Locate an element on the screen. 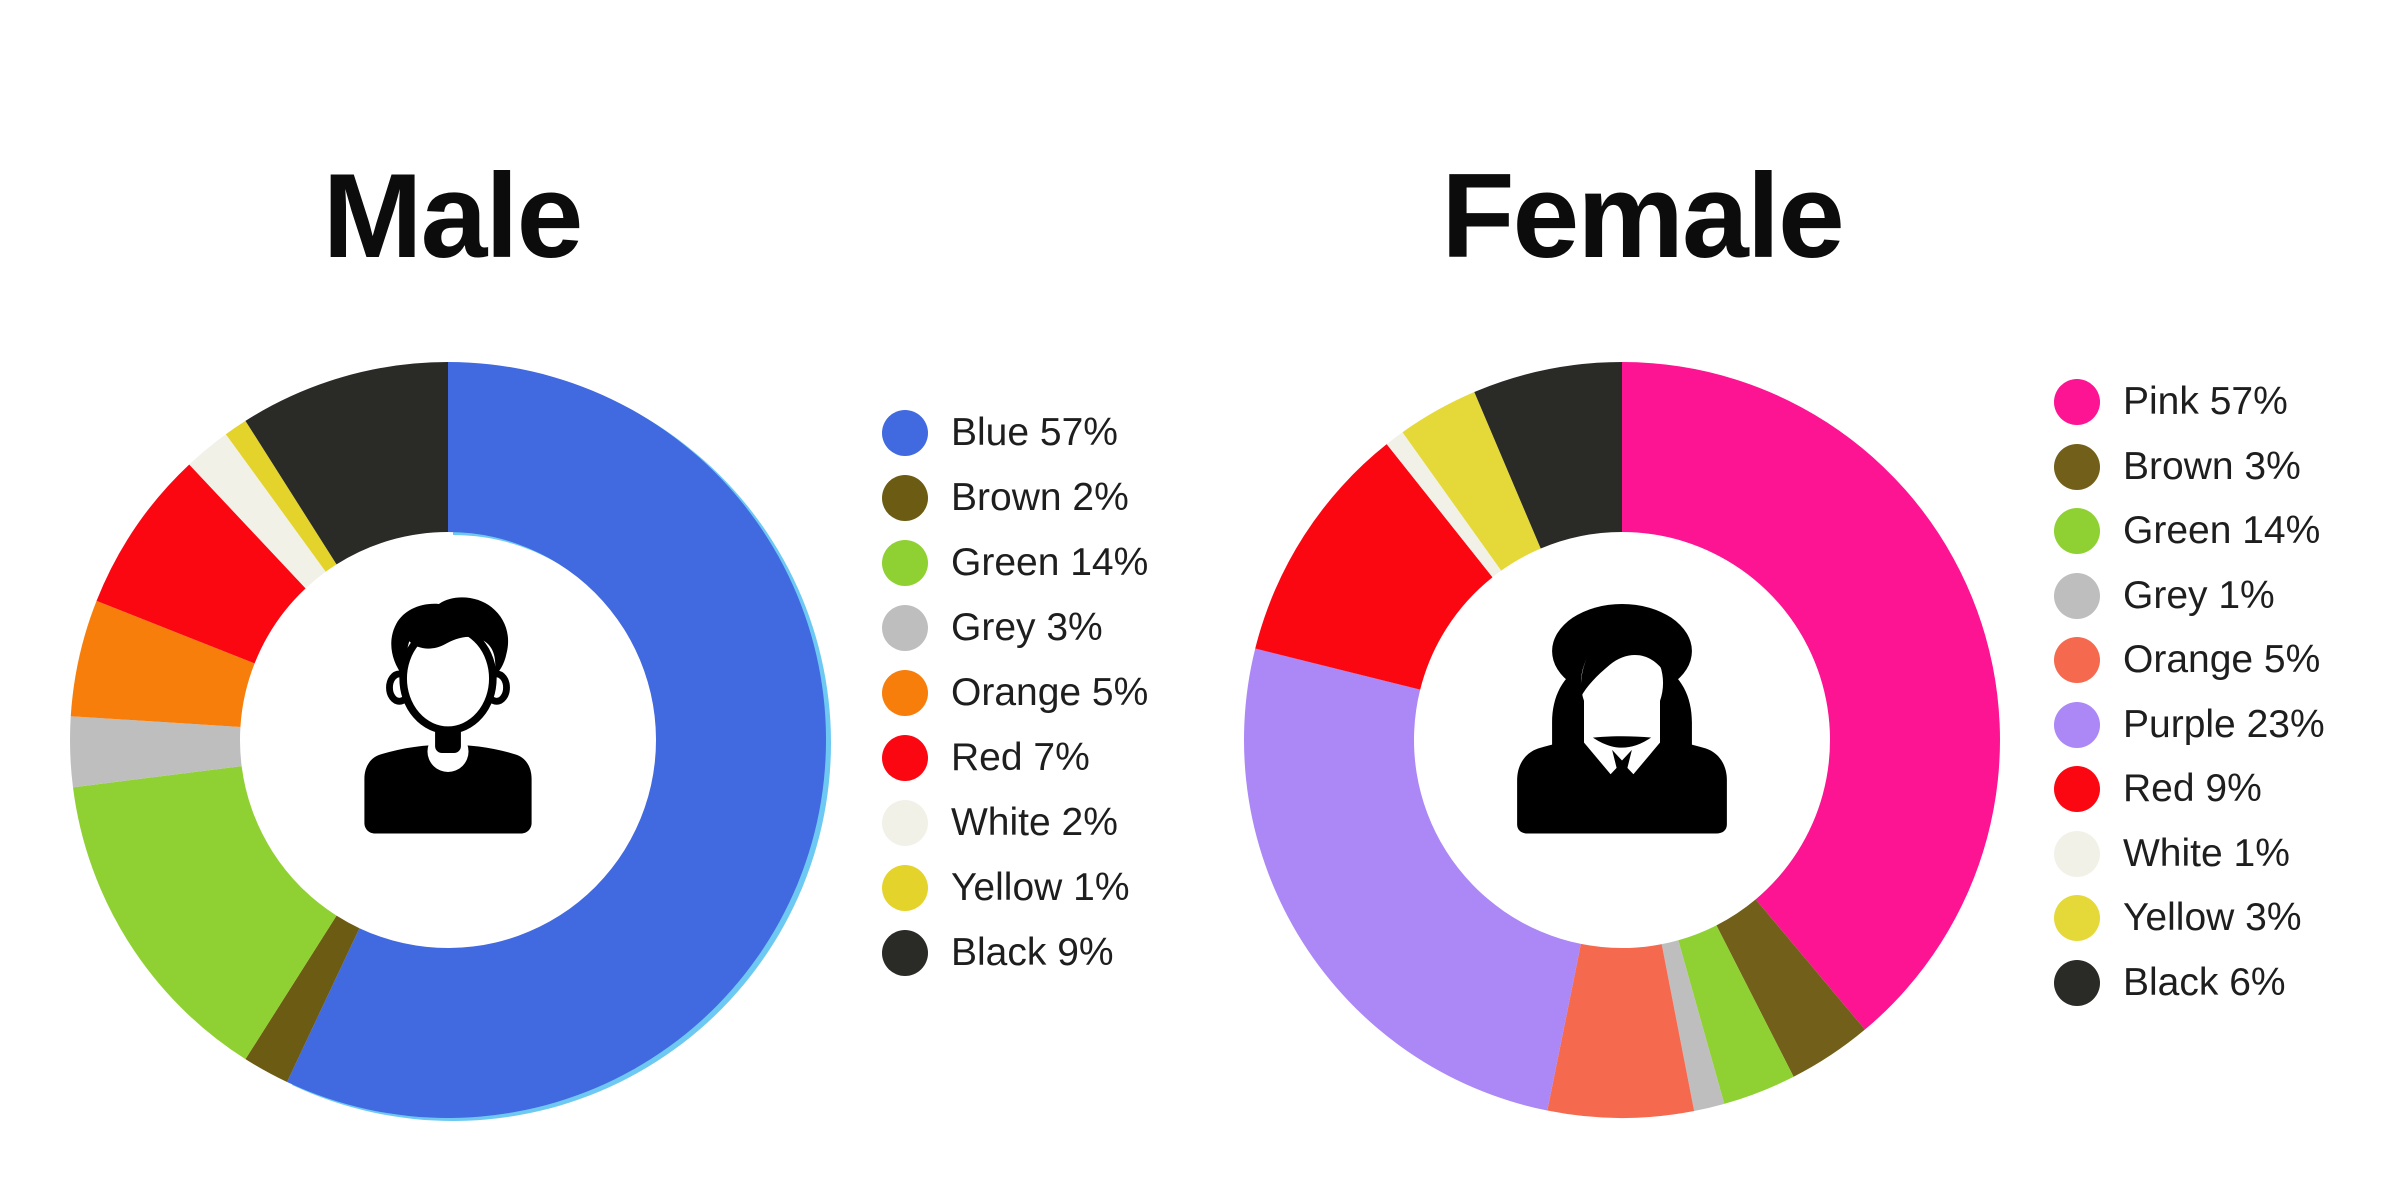  legend-label: Yellow 1% is located at coordinates (1040, 887).